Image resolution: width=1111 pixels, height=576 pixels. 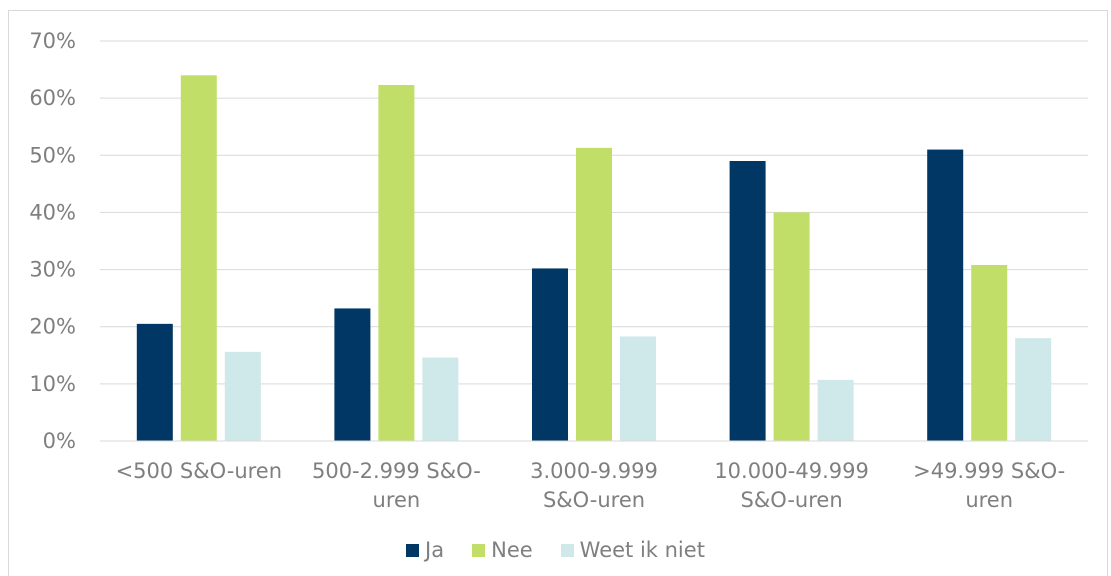 I want to click on y-tick-label: 70%, so click(x=52, y=41).